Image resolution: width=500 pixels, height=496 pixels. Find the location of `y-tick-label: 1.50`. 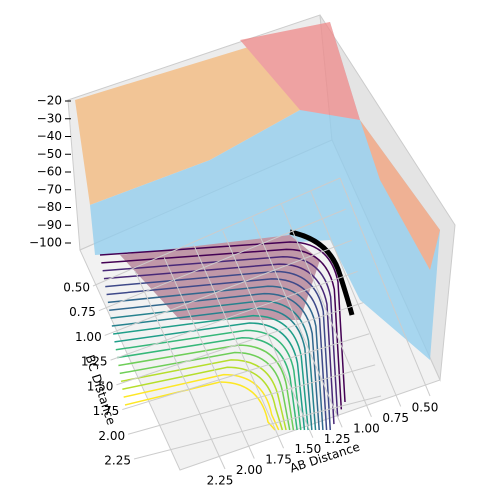

y-tick-label: 1.50 is located at coordinates (100, 386).